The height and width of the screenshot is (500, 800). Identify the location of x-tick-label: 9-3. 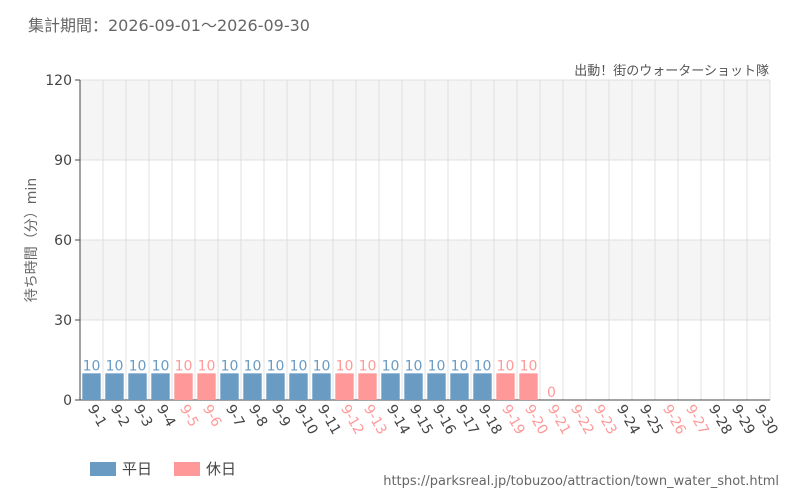
(142, 416).